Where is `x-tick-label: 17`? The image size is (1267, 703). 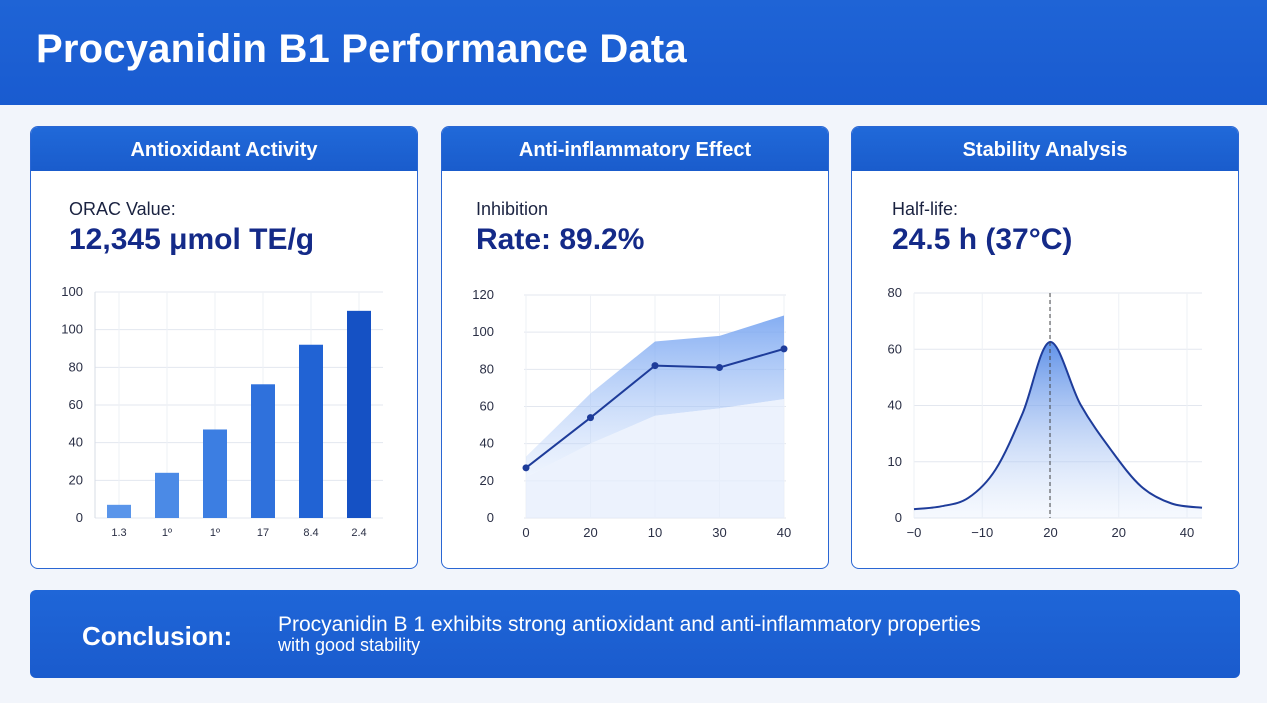 x-tick-label: 17 is located at coordinates (263, 533).